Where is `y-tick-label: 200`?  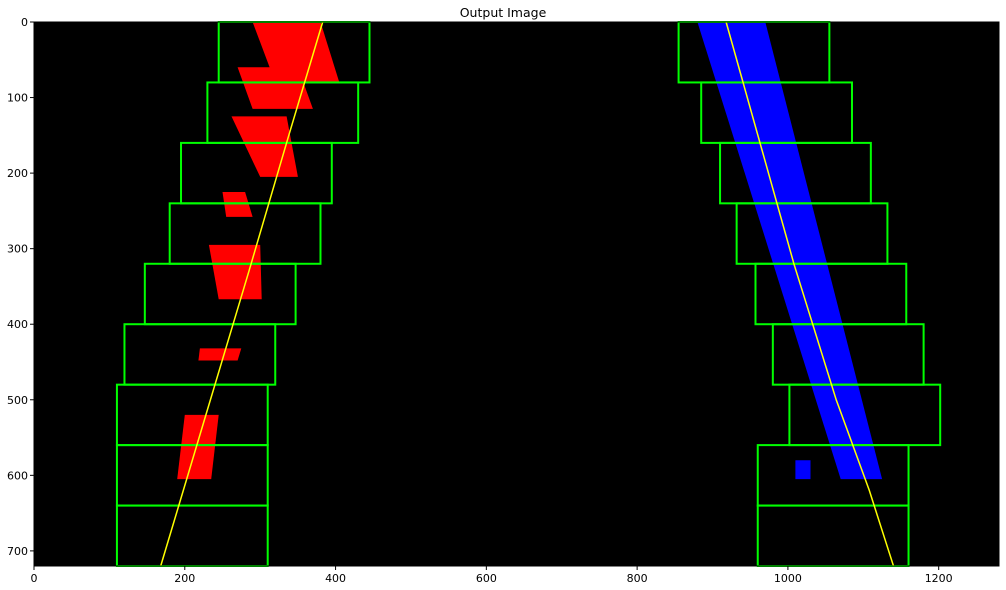
y-tick-label: 200 is located at coordinates (17, 173).